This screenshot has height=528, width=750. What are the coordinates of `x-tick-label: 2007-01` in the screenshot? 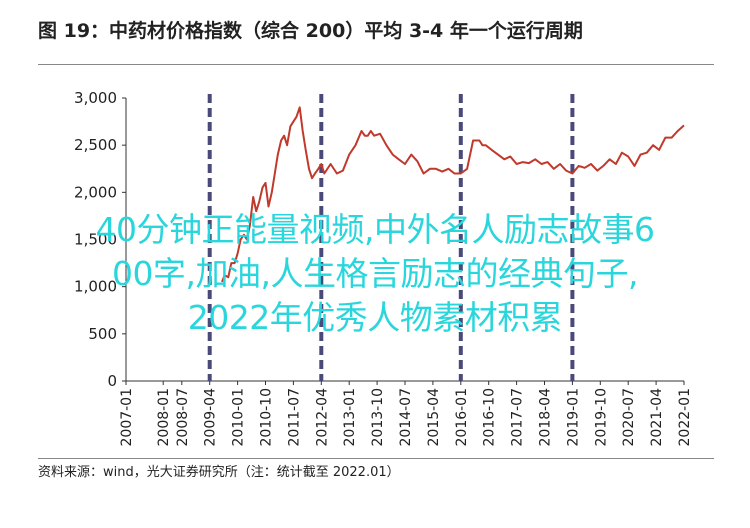 It's located at (127, 417).